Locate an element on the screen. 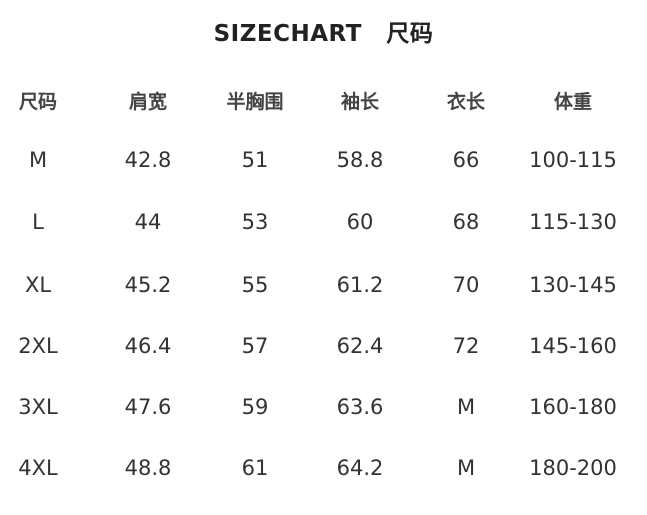  column-header: 半胸围 is located at coordinates (255, 102).